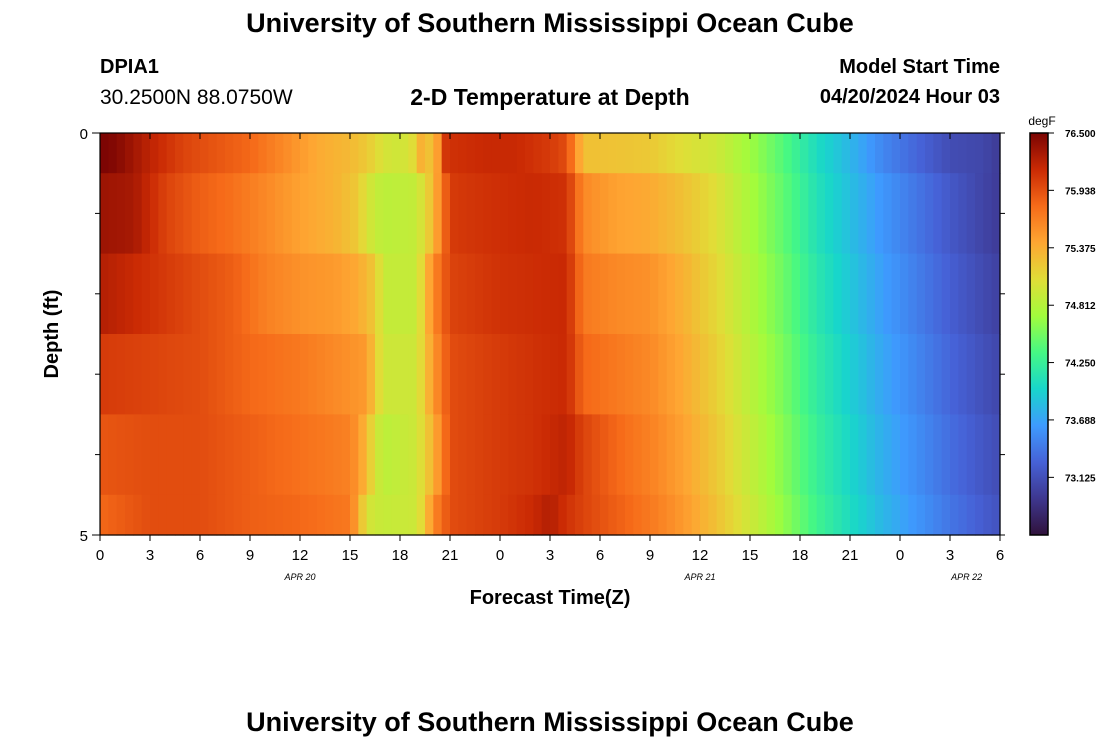 The image size is (1100, 750). Describe the element at coordinates (84, 536) in the screenshot. I see `y-tick-label: 5` at that location.